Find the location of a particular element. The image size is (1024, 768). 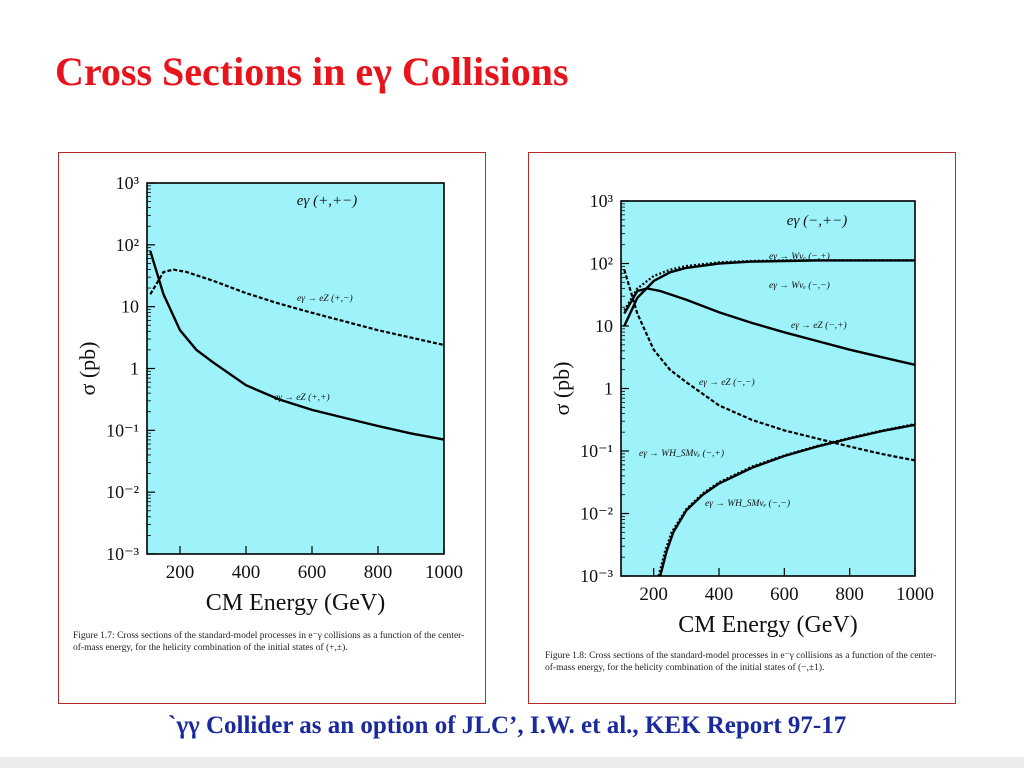

series-label: eγ → WH_SMνₑ (−,−) is located at coordinates (747, 503).